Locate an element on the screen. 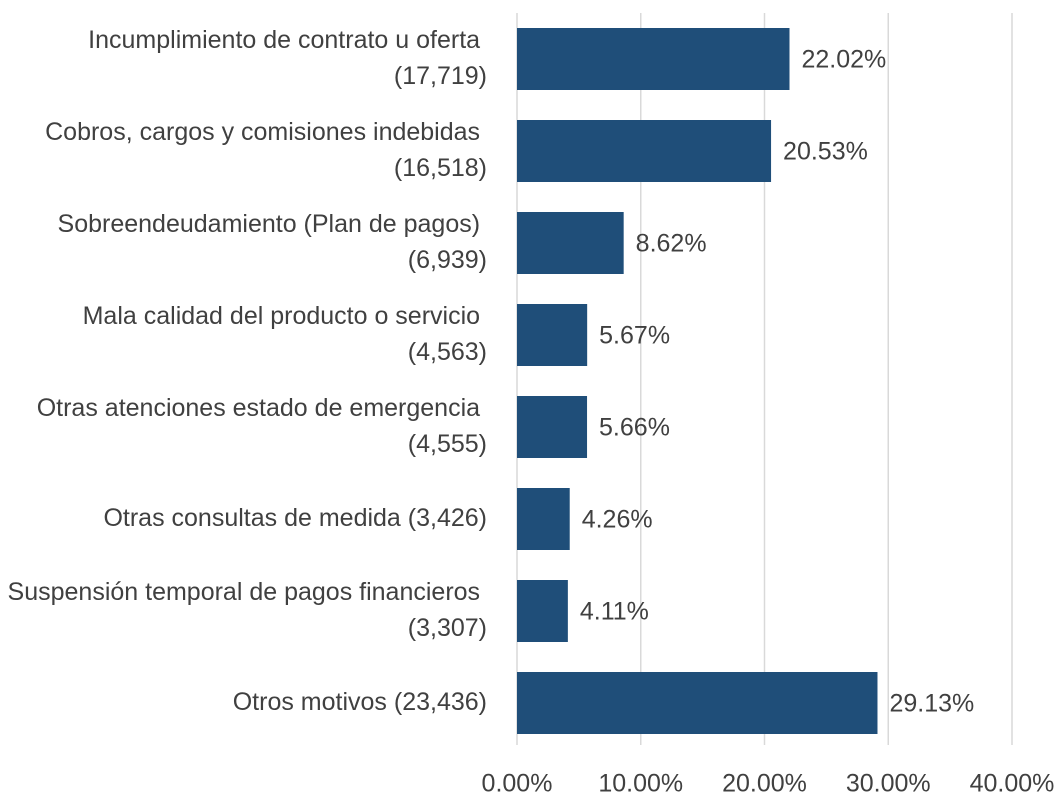  data-label: 22.02% is located at coordinates (843, 60).